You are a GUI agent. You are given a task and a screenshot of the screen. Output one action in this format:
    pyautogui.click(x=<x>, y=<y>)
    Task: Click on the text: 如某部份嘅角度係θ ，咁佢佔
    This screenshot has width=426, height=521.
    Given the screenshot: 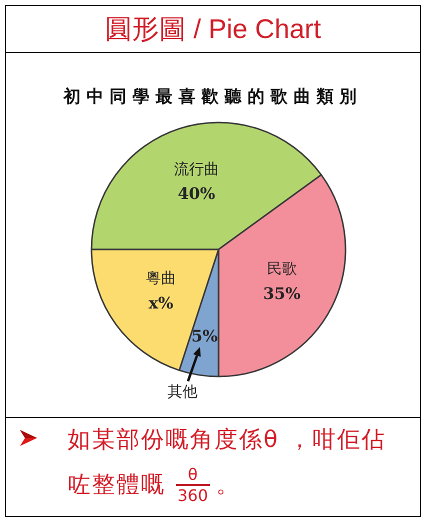 What is the action you would take?
    pyautogui.click(x=227, y=439)
    